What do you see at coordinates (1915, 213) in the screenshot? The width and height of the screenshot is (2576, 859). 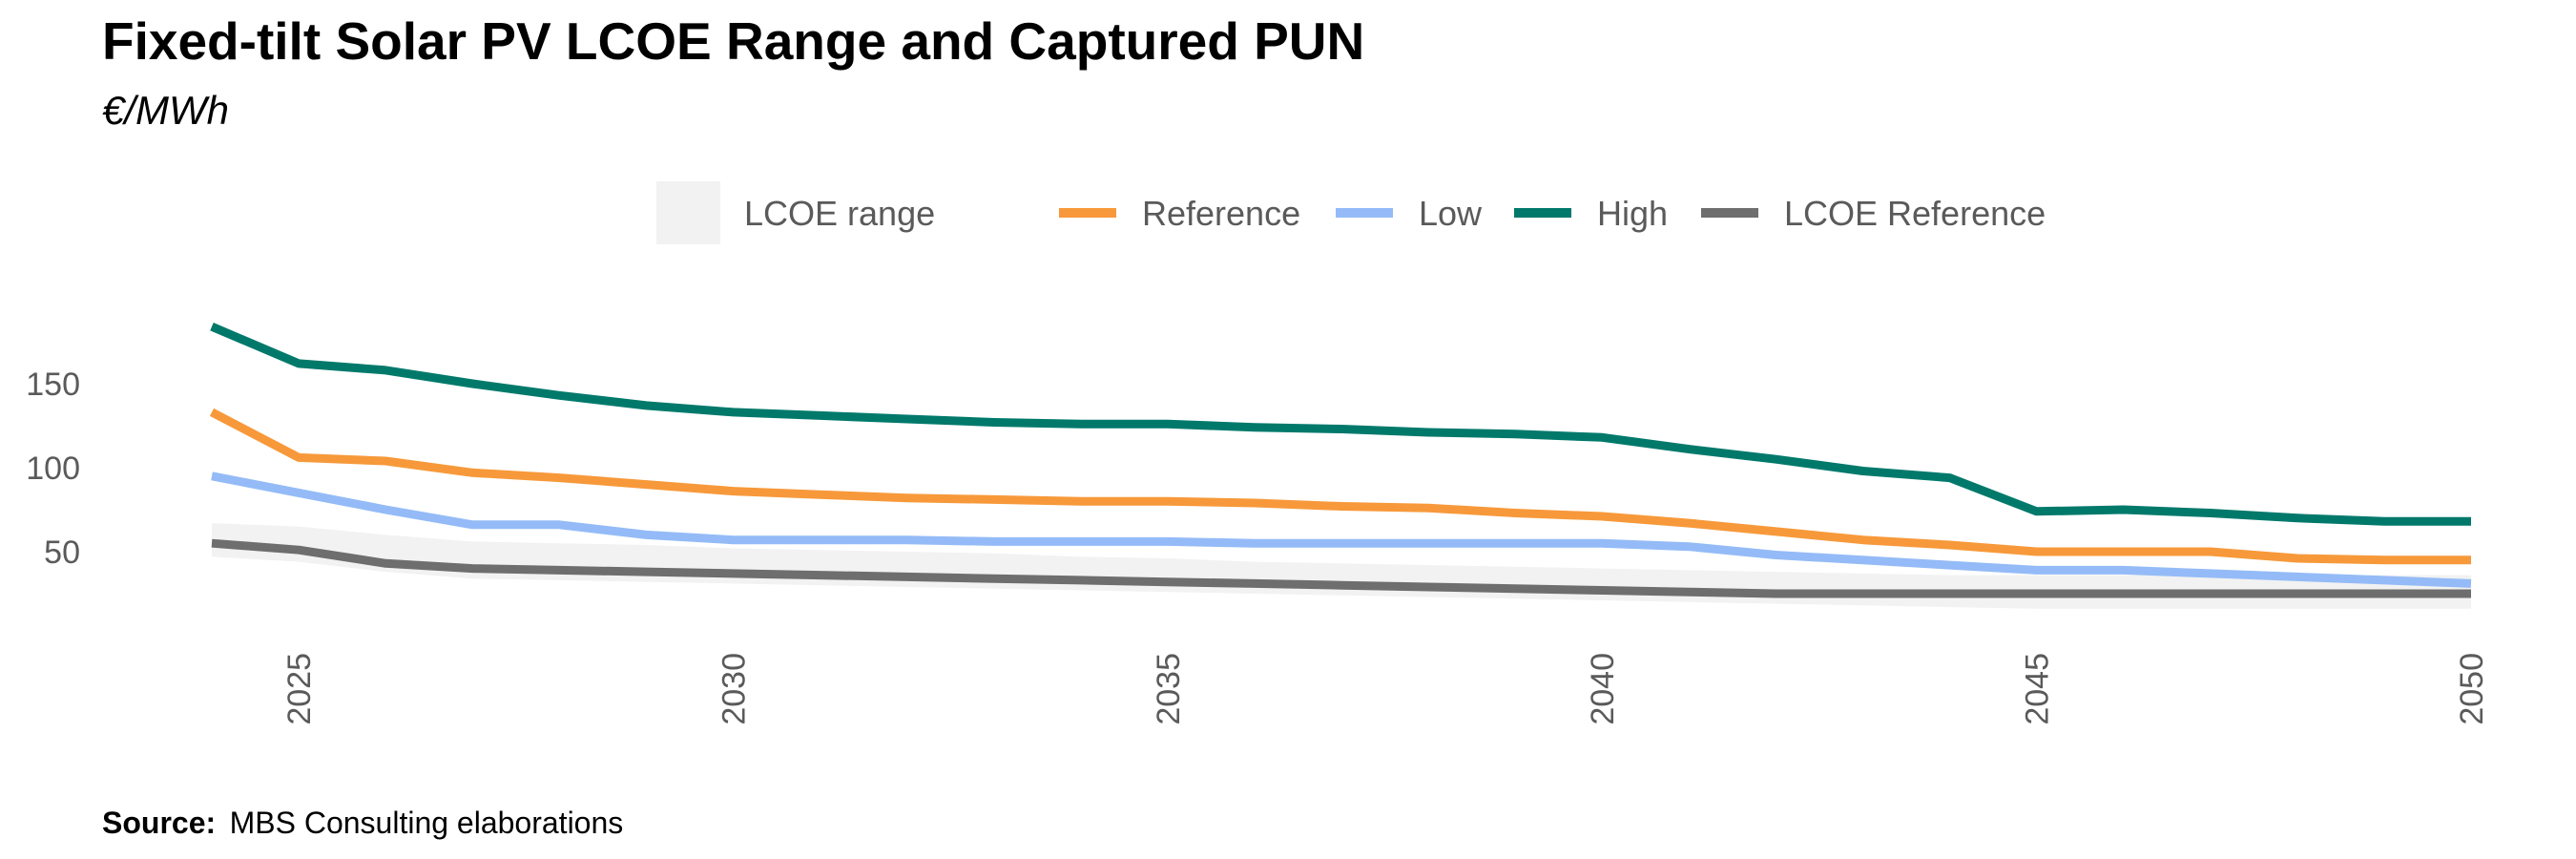 I see `legend-label-lcoe-reference: LCOE Reference` at bounding box center [1915, 213].